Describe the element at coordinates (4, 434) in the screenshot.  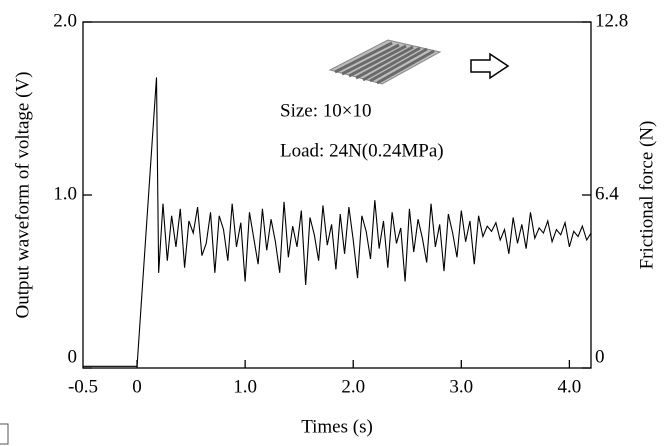
I see `corner-box` at that location.